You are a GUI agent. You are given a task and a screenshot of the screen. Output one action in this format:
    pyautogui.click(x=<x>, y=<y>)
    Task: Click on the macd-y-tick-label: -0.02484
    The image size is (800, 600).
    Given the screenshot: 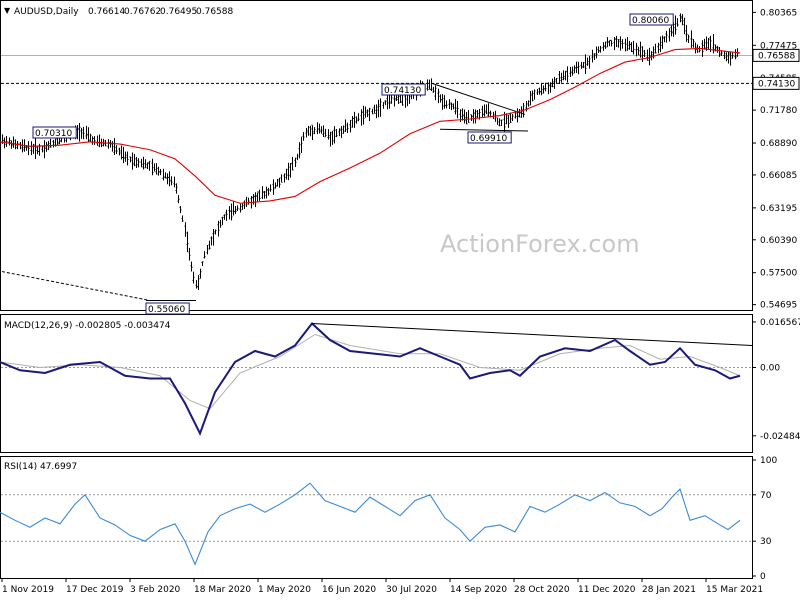 What is the action you would take?
    pyautogui.click(x=780, y=437)
    